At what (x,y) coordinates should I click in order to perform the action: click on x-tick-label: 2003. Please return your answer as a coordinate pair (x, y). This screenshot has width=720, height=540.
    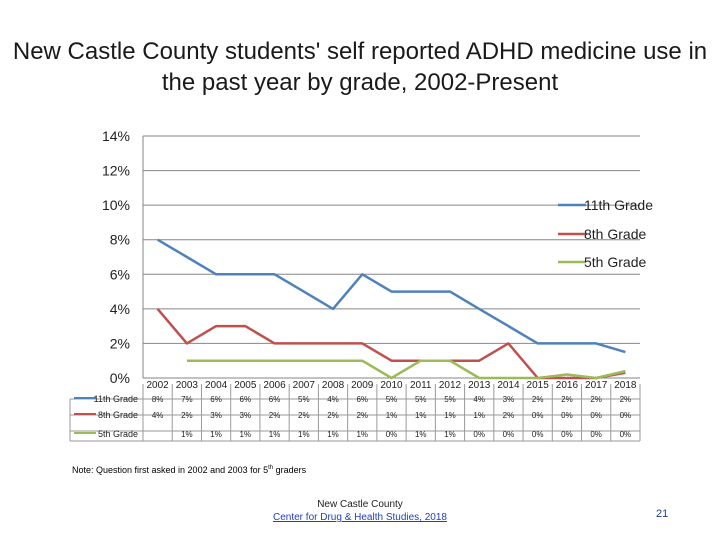
    Looking at the image, I should click on (187, 385).